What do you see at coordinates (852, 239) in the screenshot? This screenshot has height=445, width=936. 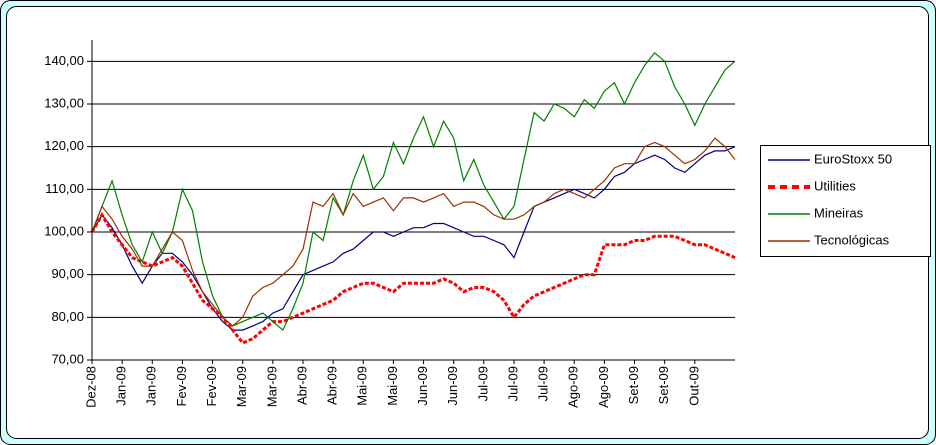 I see `legend-label: Tecnológicas` at bounding box center [852, 239].